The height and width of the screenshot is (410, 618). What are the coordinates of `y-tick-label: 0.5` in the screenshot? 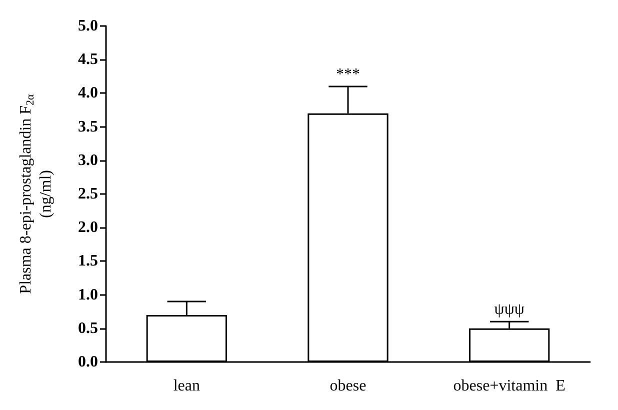 It's located at (88, 328).